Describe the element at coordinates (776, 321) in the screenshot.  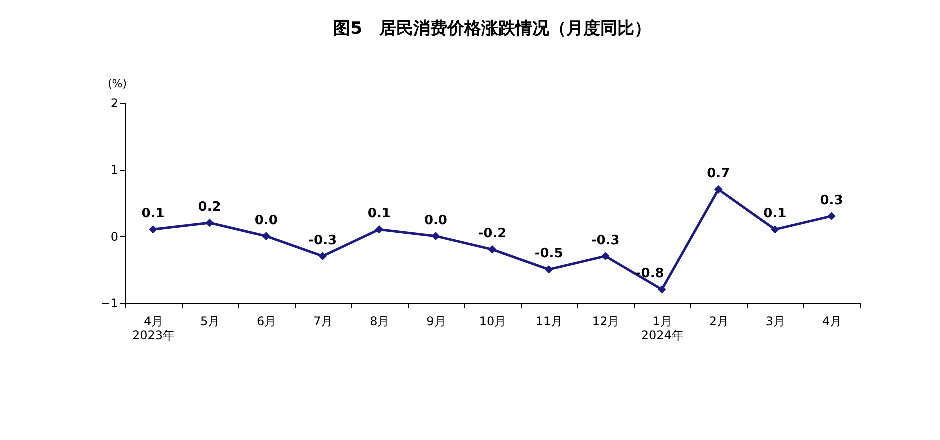
I see `x-tick-label: 3月` at that location.